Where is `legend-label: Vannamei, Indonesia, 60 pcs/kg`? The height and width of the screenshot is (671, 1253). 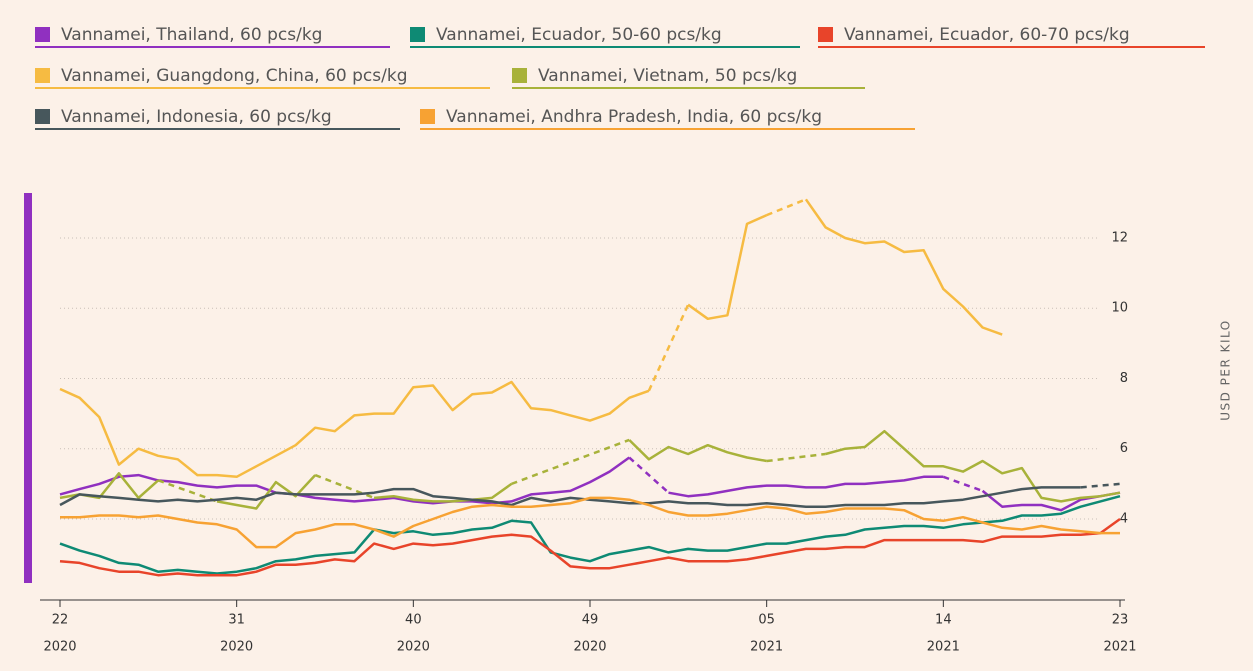
legend-label: Vannamei, Indonesia, 60 pcs/kg is located at coordinates (196, 117).